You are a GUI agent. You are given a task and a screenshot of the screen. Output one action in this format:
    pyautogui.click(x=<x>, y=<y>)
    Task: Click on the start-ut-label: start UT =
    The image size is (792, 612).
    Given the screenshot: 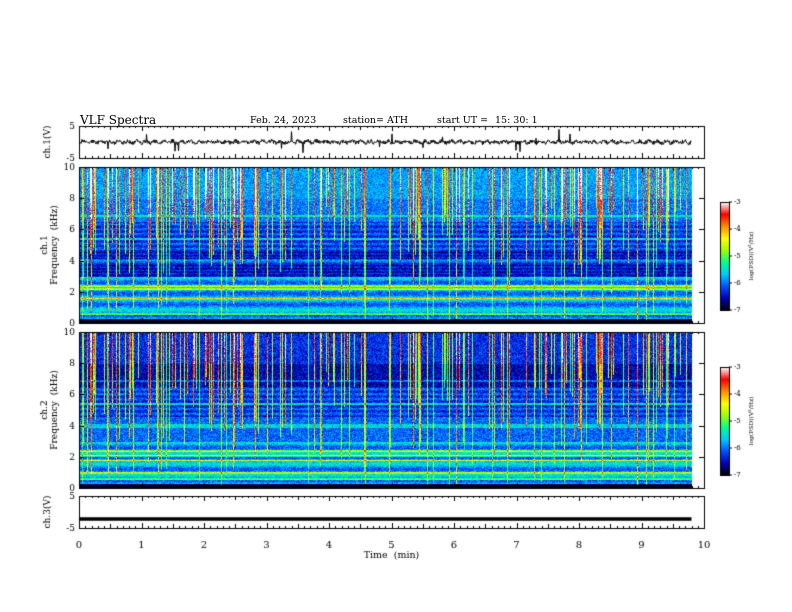 What is the action you would take?
    pyautogui.click(x=463, y=120)
    